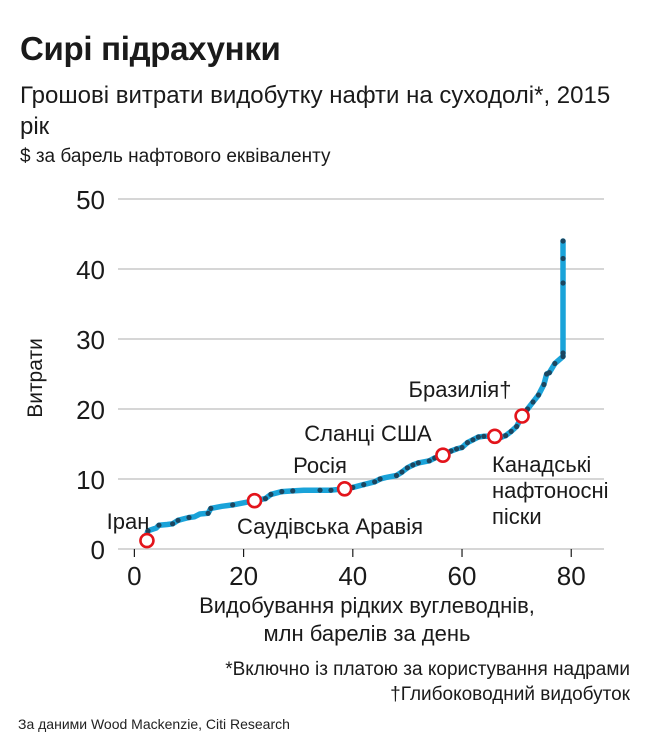 This screenshot has width=650, height=742. What do you see at coordinates (330, 526) in the screenshot?
I see `country-label-1: Саудівська Аравія` at bounding box center [330, 526].